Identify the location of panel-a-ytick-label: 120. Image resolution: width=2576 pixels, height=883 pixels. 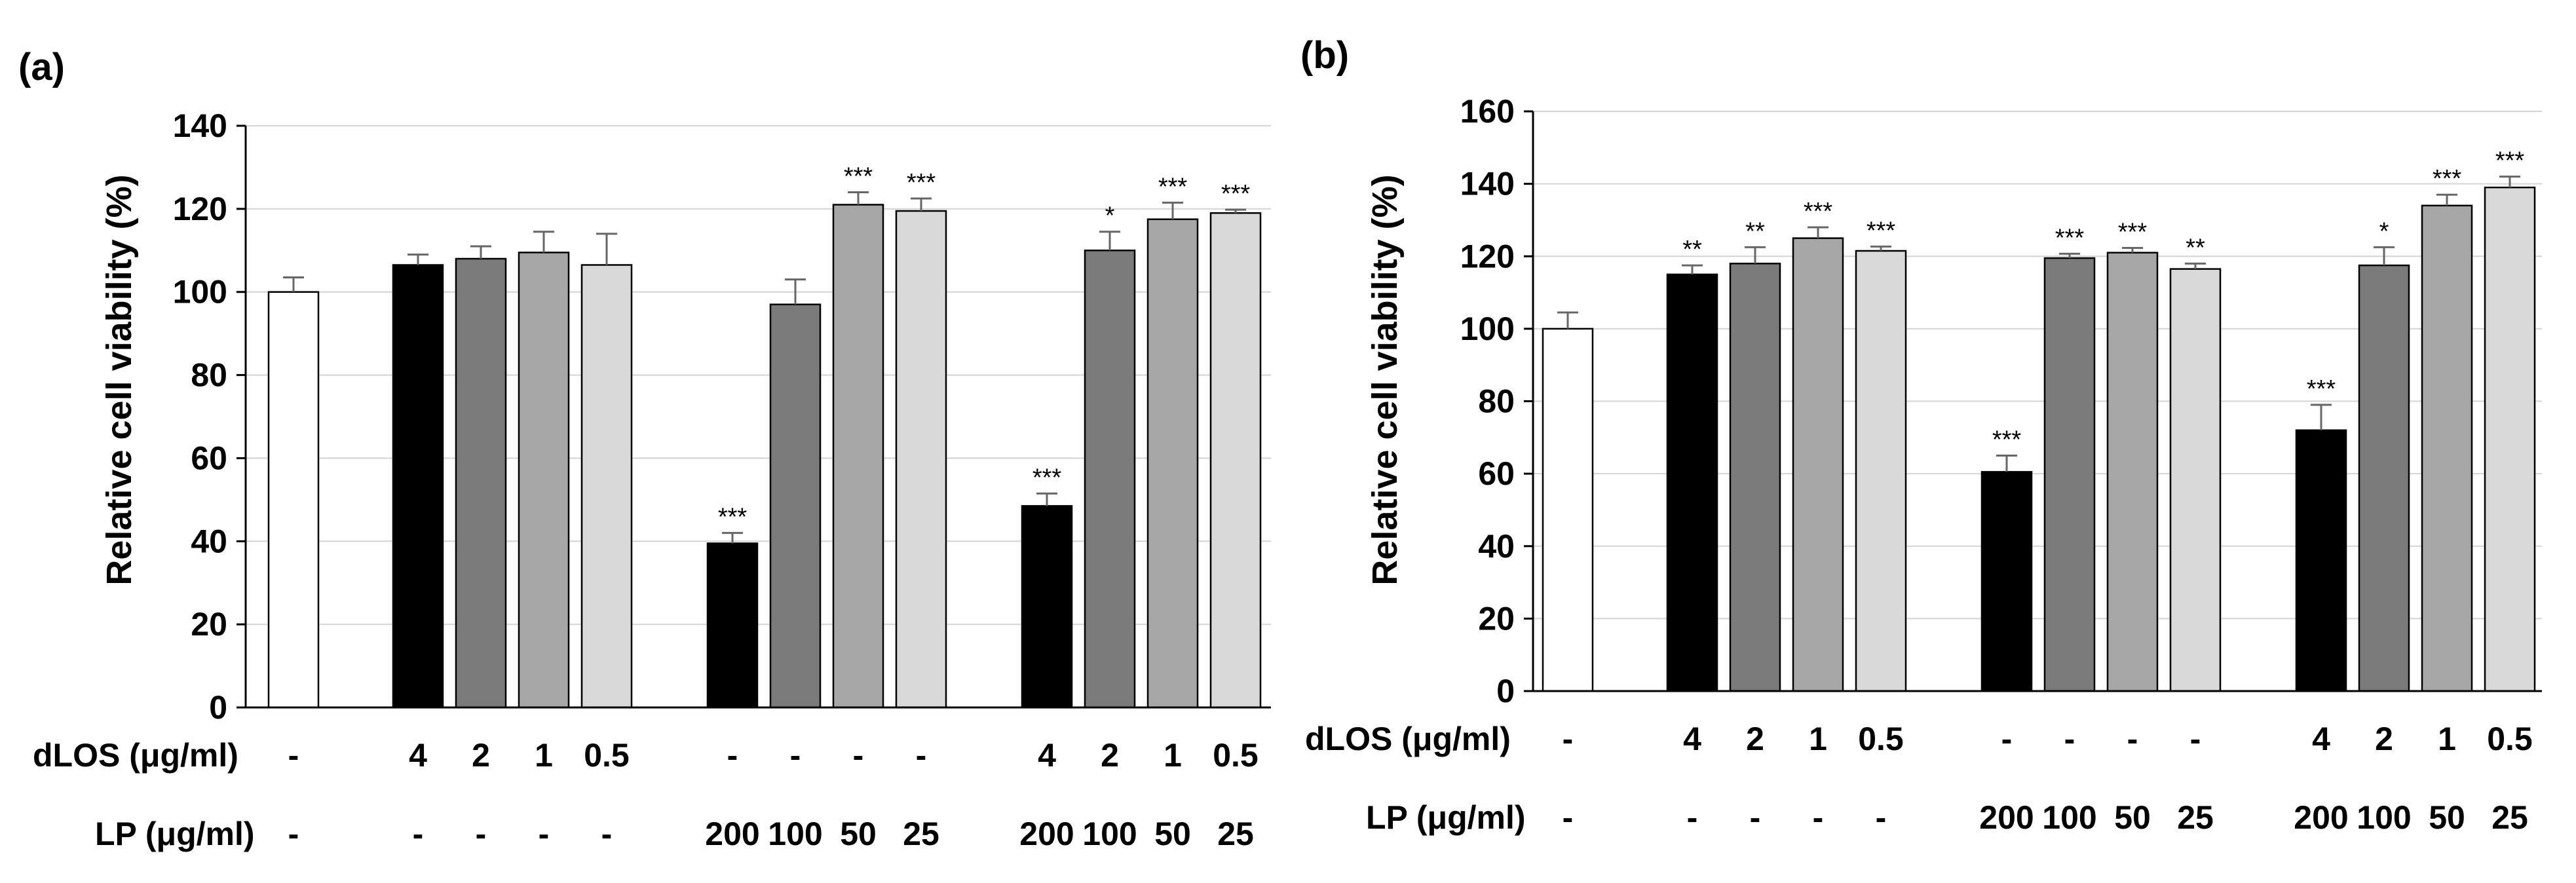
(200, 209).